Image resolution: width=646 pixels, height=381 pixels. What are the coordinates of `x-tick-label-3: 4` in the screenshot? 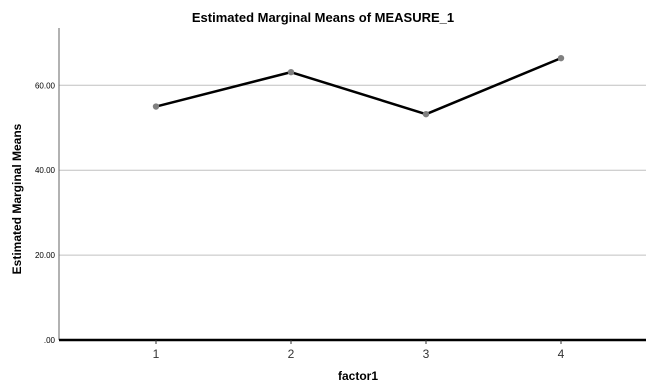 It's located at (561, 354).